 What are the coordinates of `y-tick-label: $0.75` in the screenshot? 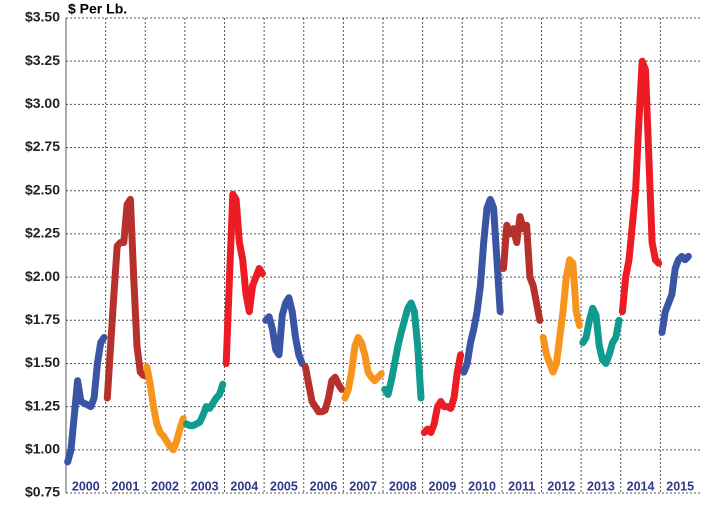 It's located at (42, 492).